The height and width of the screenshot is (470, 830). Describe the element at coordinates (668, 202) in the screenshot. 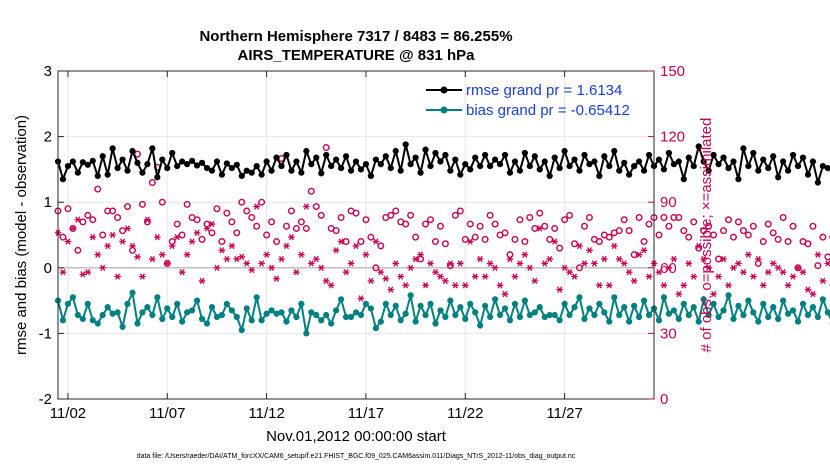

I see `right-tick-label: 90` at that location.